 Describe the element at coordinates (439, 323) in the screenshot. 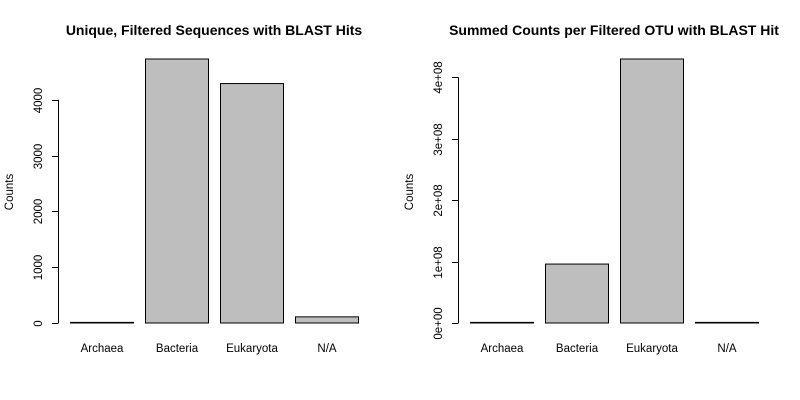

I see `y-tick-label: 0e+00` at that location.